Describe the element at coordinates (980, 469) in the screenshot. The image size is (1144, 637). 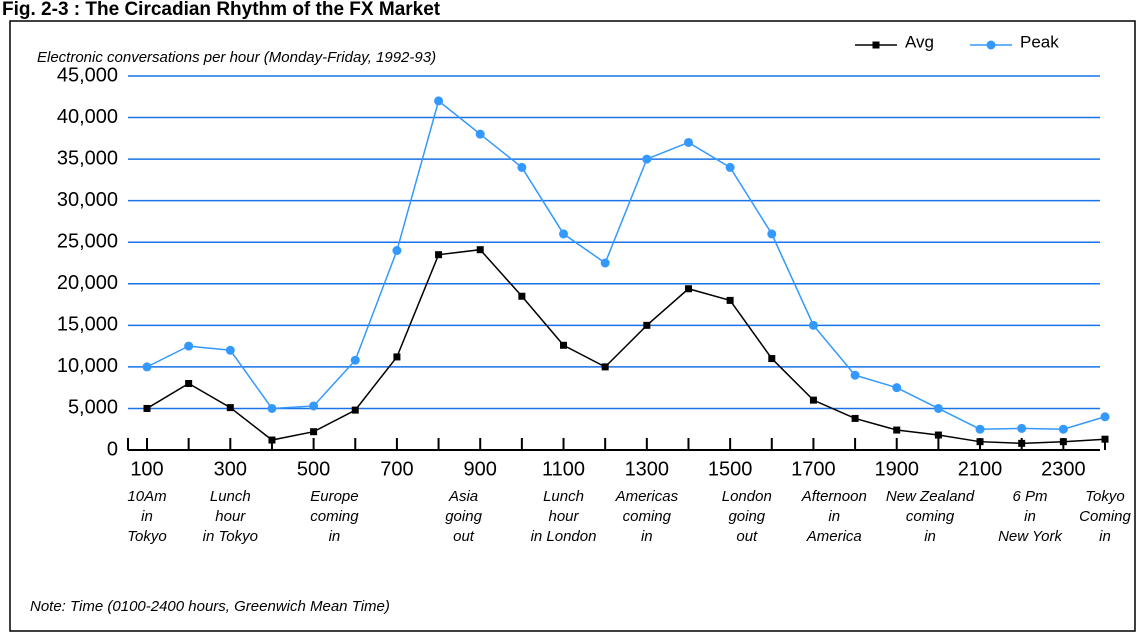
I see `x-tick-label: 2100` at that location.